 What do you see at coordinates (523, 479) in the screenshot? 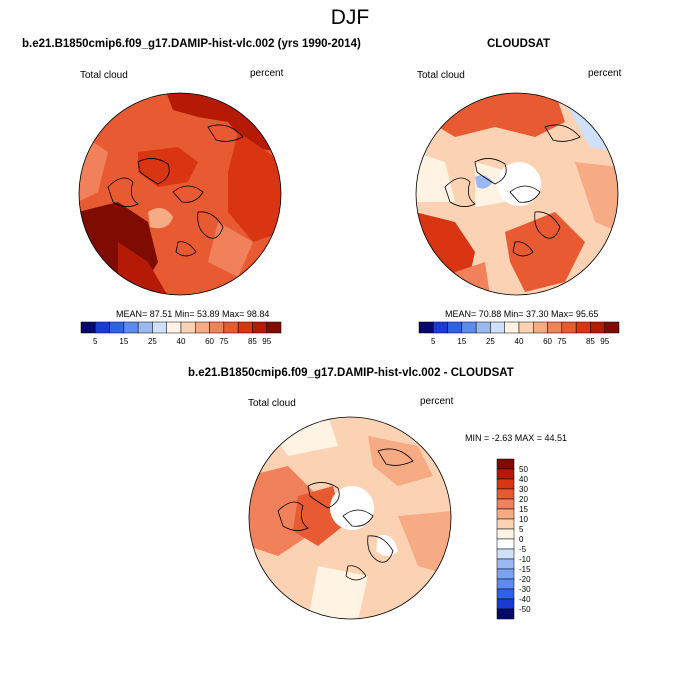
I see `panel3-colorbar-tick-label: 40` at bounding box center [523, 479].